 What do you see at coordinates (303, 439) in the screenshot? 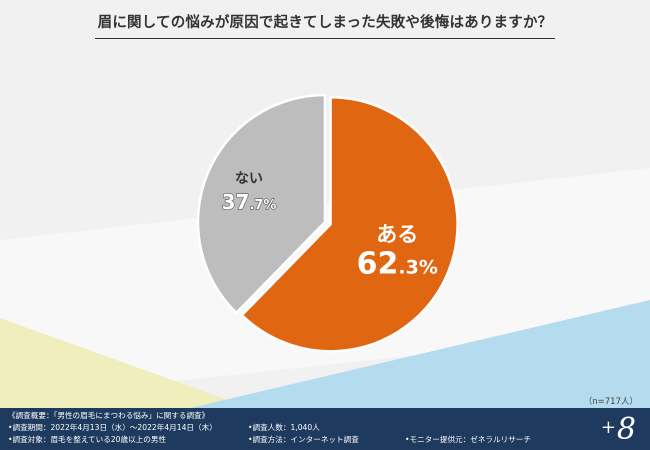
I see `survey-method: •調査方法：インターネット調査` at bounding box center [303, 439].